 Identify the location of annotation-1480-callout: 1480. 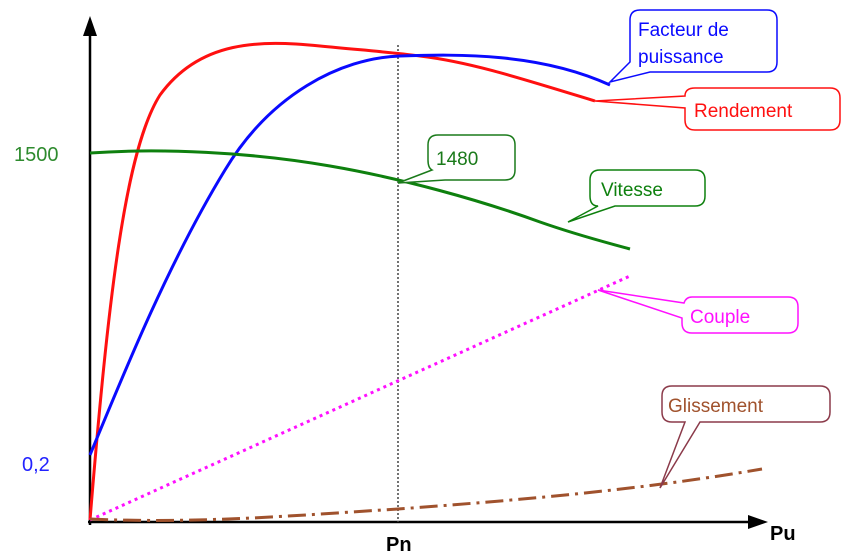
(456, 159).